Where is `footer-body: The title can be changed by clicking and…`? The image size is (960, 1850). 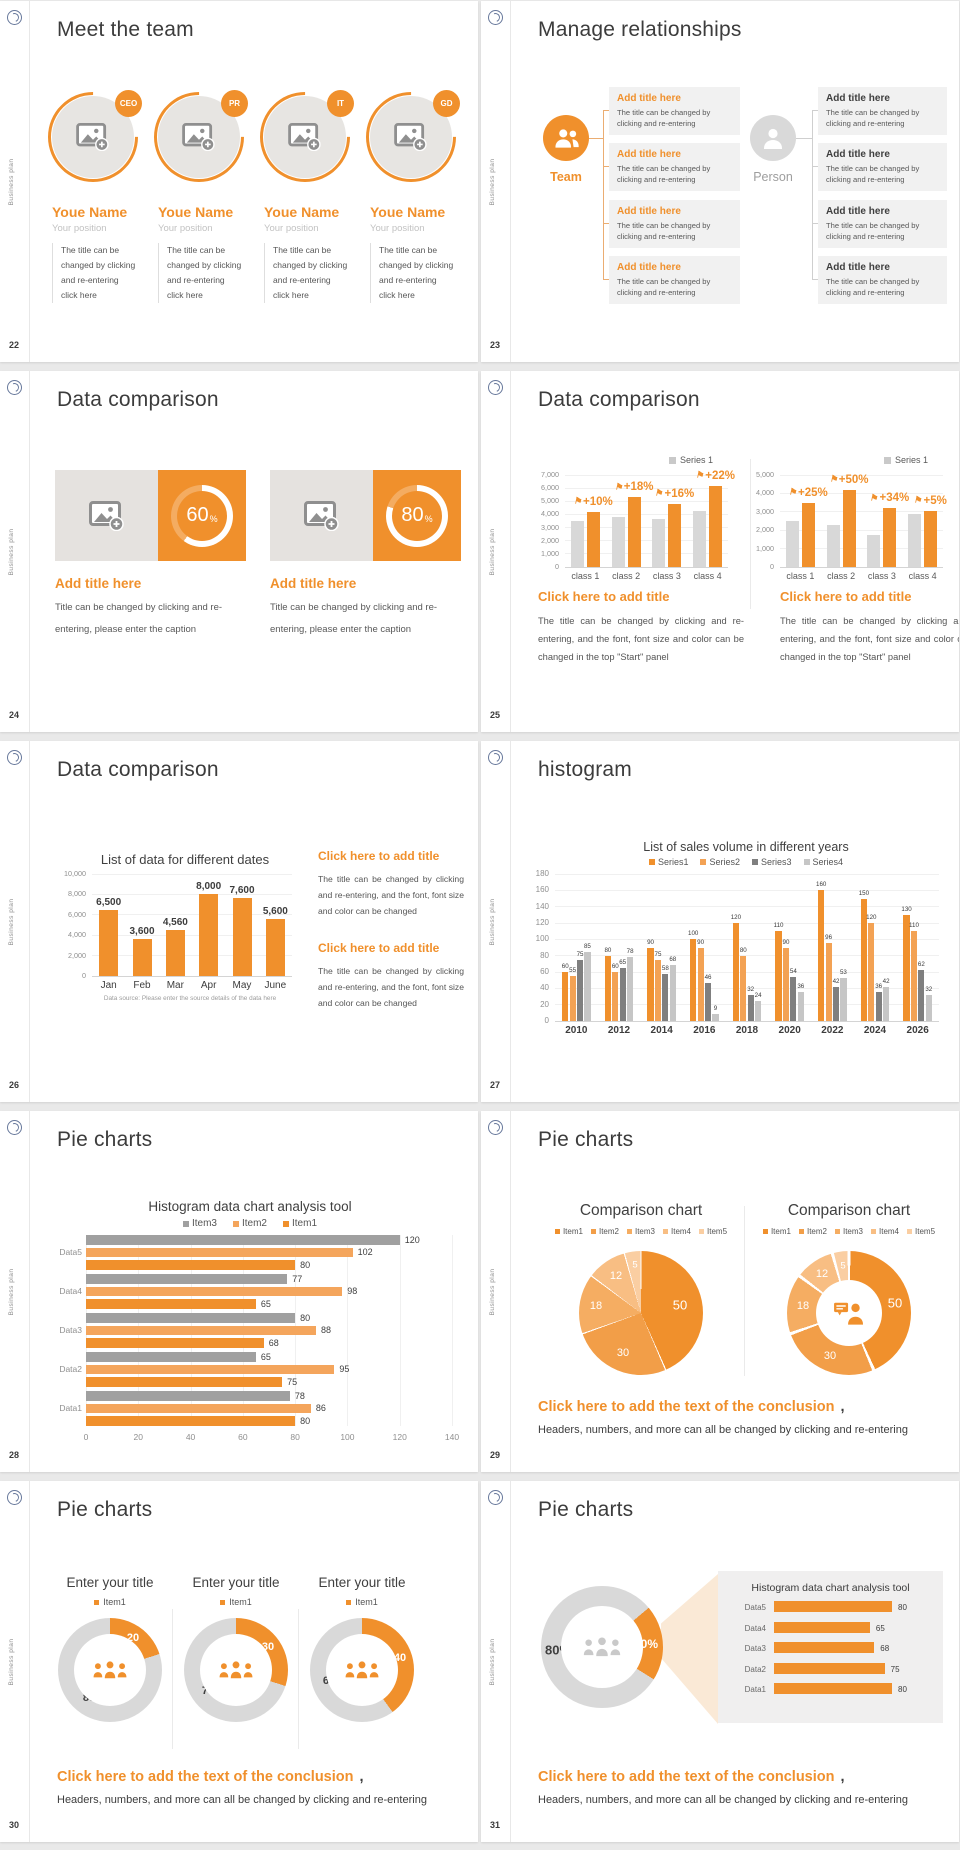
footer-body: The title can be changed by clicking and… is located at coordinates (869, 639).